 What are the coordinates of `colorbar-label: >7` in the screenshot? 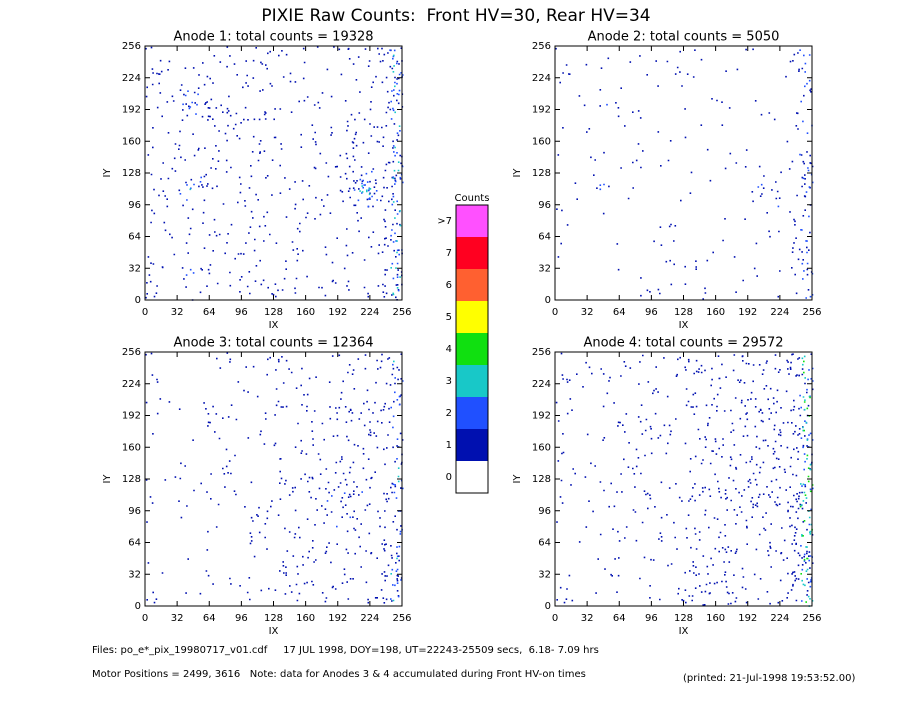 It's located at (444, 221).